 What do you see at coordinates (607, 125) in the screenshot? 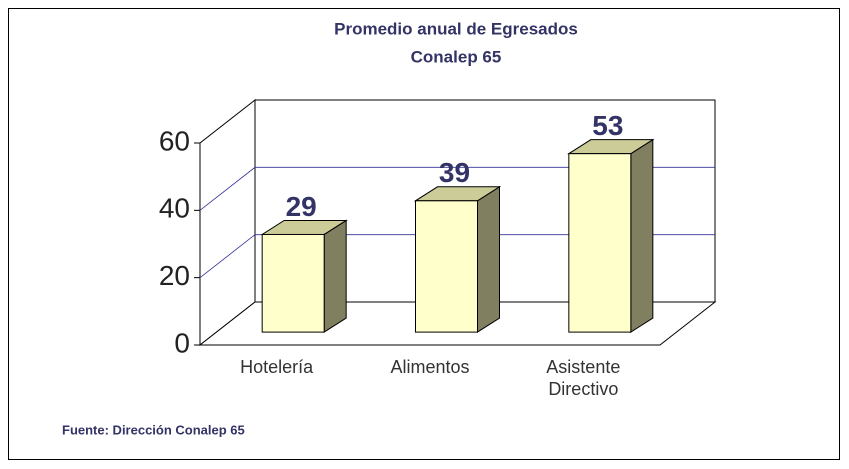
I see `data-label: 53` at bounding box center [607, 125].